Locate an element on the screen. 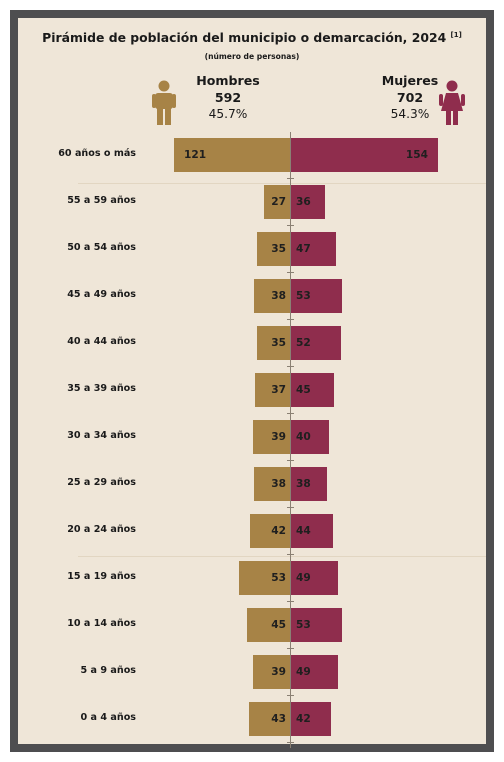 Image resolution: width=504 pixels, height=762 pixels. age-group-label: 60 años o más is located at coordinates (97, 153).